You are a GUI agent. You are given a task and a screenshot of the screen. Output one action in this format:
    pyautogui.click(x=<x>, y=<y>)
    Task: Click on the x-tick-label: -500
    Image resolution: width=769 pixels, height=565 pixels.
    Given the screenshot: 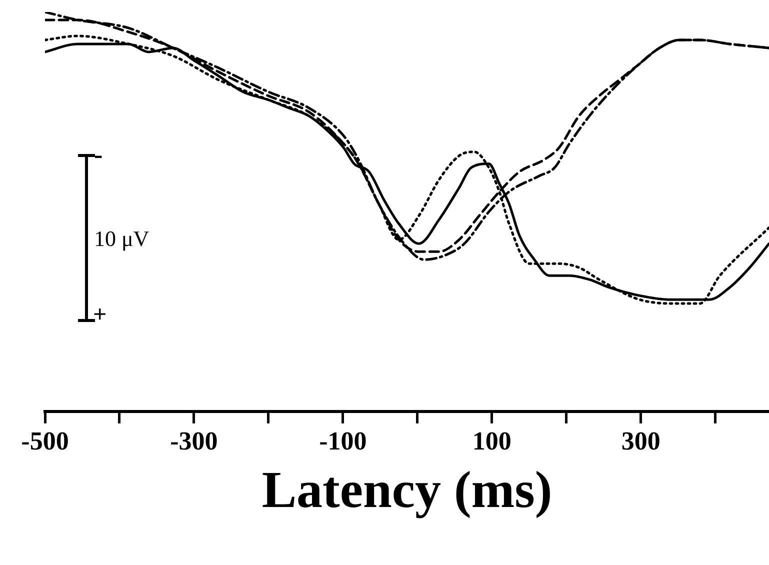 What is the action you would take?
    pyautogui.click(x=45, y=441)
    